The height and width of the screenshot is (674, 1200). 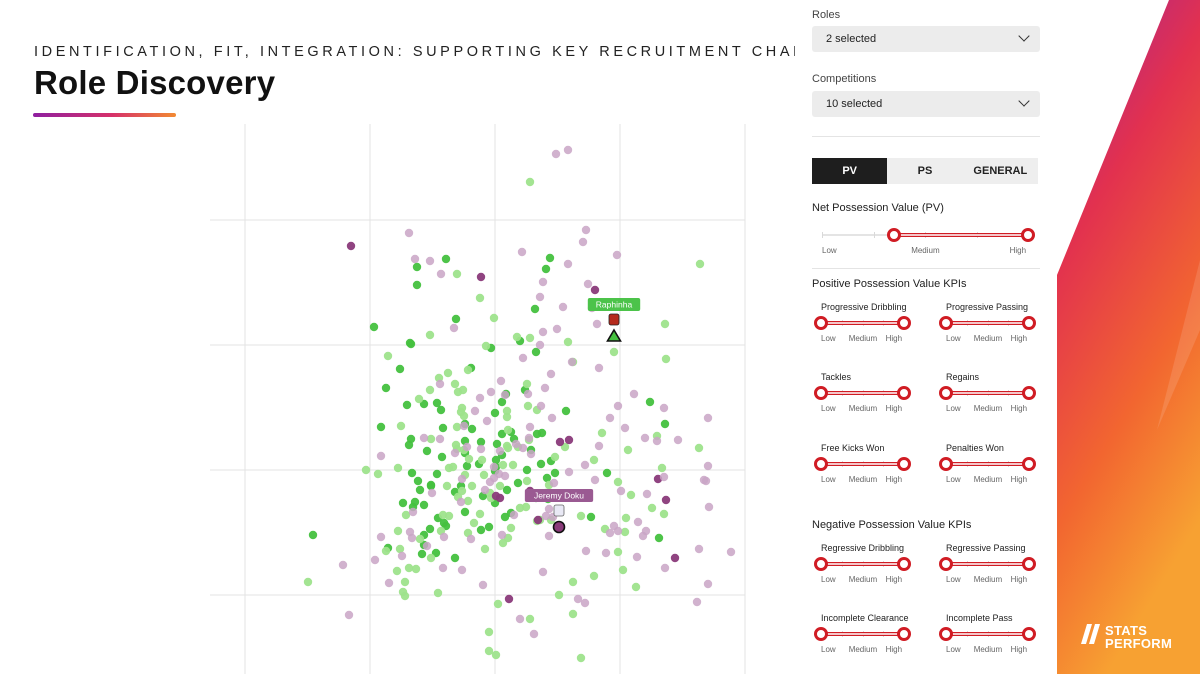 I want to click on tab-pv: PV, so click(x=850, y=171).